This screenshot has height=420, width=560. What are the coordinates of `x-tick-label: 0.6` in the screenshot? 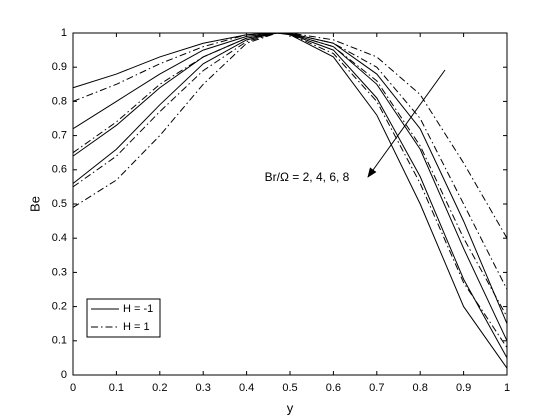 It's located at (333, 388).